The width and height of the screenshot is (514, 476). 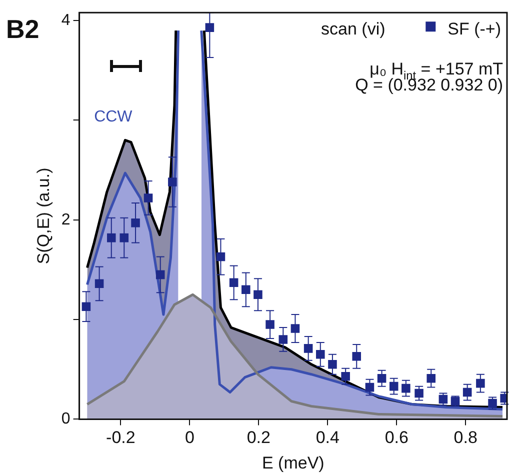 What do you see at coordinates (396, 438) in the screenshot?
I see `x-tick-label: 0.6` at bounding box center [396, 438].